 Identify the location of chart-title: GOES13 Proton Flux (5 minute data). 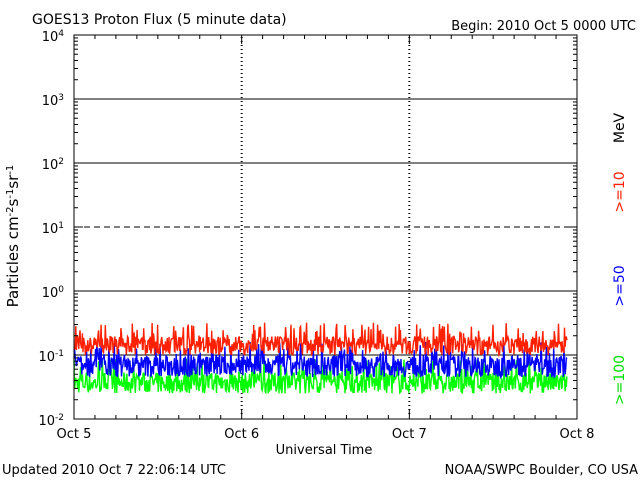
(159, 20).